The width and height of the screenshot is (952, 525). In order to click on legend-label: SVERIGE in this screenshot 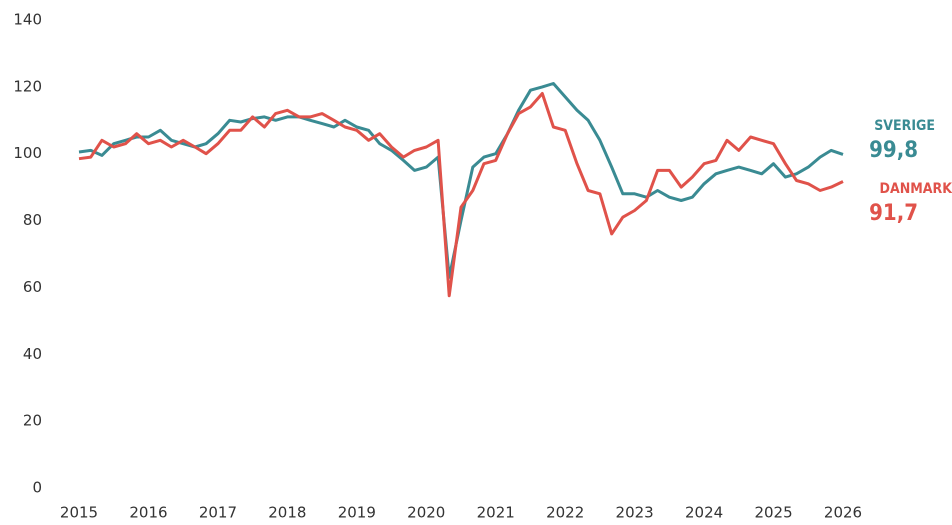, I will do `click(904, 126)`.